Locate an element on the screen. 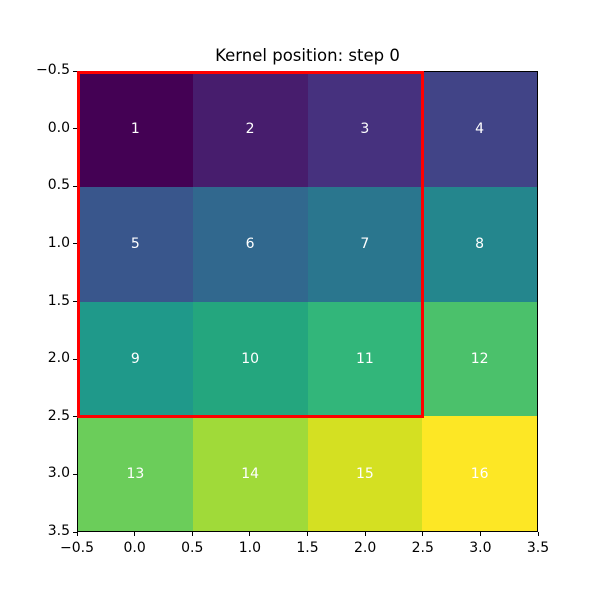 This screenshot has height=600, width=600. cell-value-label: 15 is located at coordinates (364, 473).